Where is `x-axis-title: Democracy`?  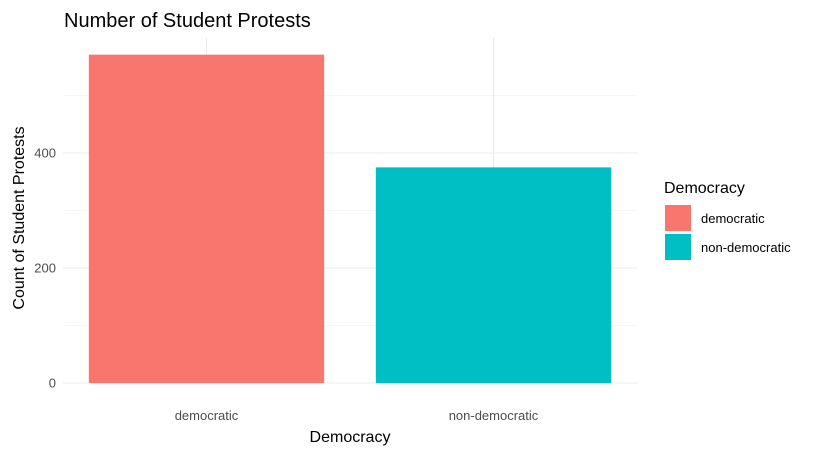 x-axis-title: Democracy is located at coordinates (350, 437).